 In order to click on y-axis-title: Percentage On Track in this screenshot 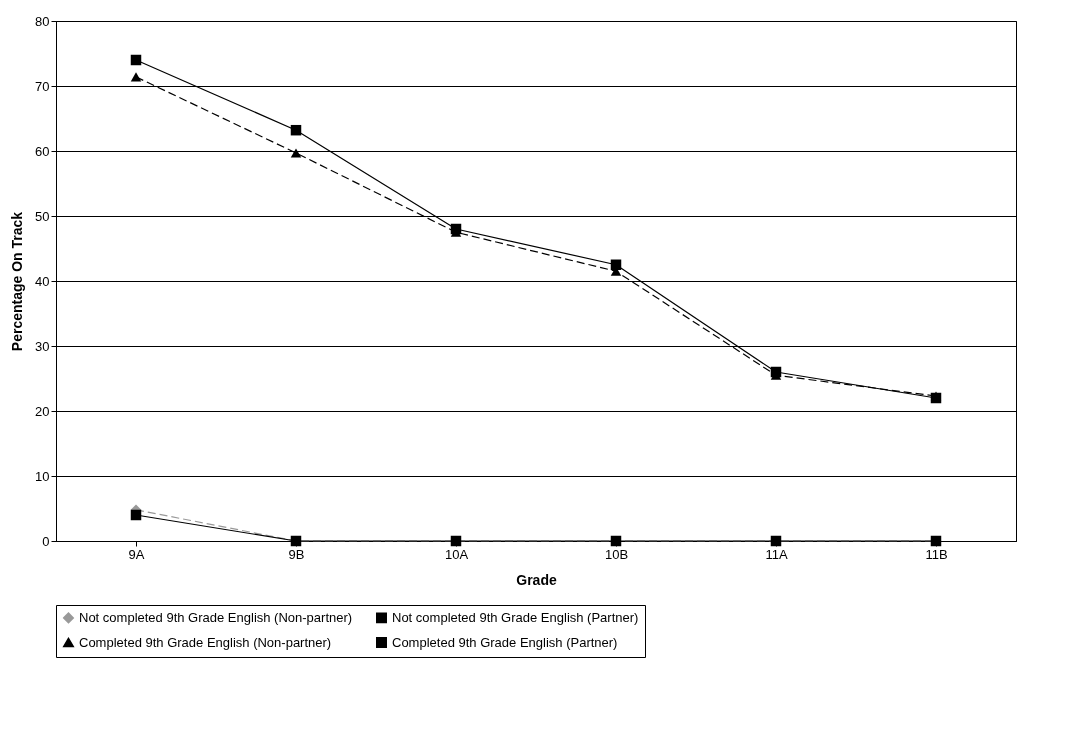, I will do `click(17, 281)`.